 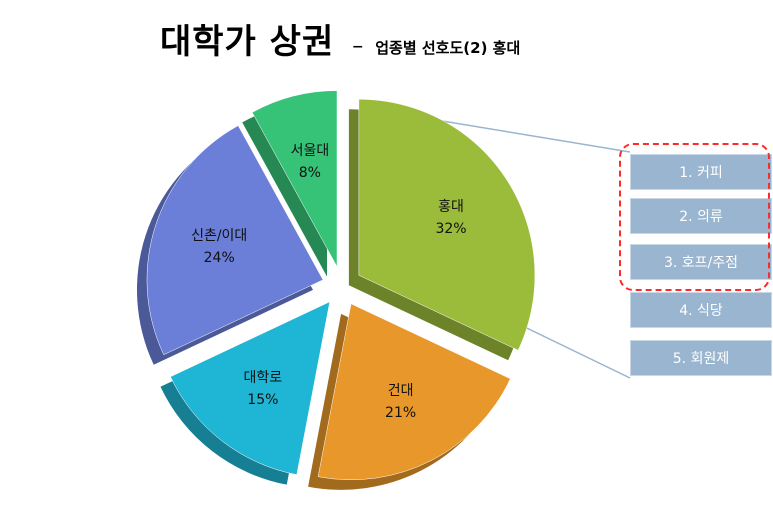 I want to click on preference-item-5: 5. 회원제, so click(x=701, y=358).